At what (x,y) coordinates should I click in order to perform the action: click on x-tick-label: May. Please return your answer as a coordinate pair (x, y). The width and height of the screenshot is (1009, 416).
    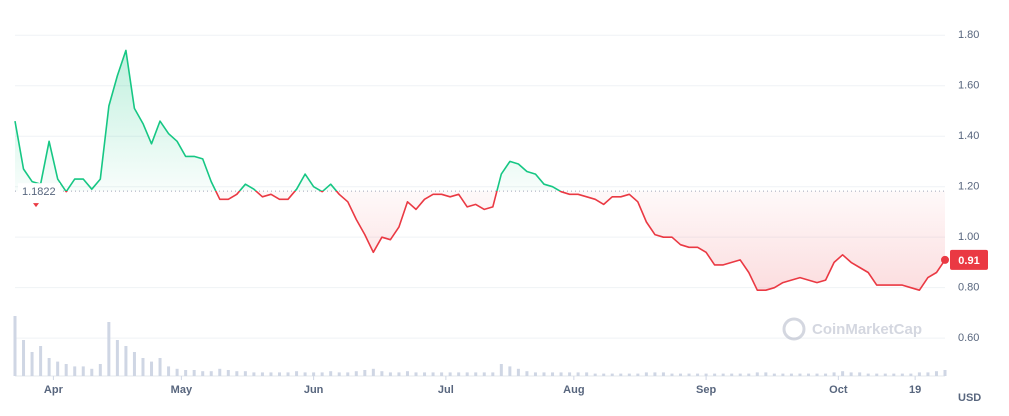
    Looking at the image, I should click on (182, 390).